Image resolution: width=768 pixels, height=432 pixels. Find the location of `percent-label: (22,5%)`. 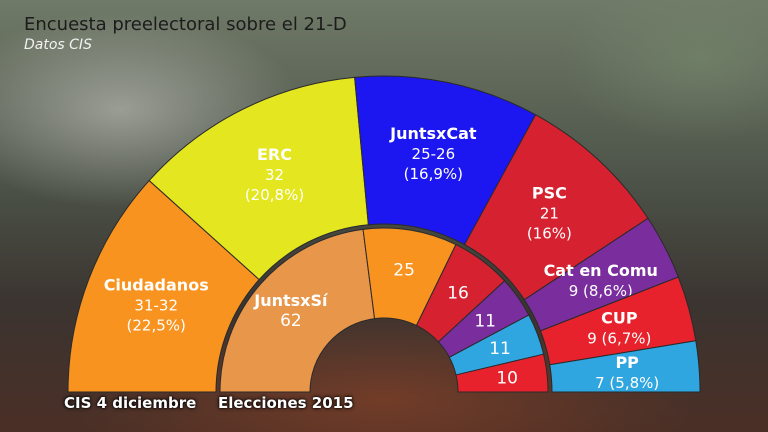

percent-label: (22,5%) is located at coordinates (156, 326).